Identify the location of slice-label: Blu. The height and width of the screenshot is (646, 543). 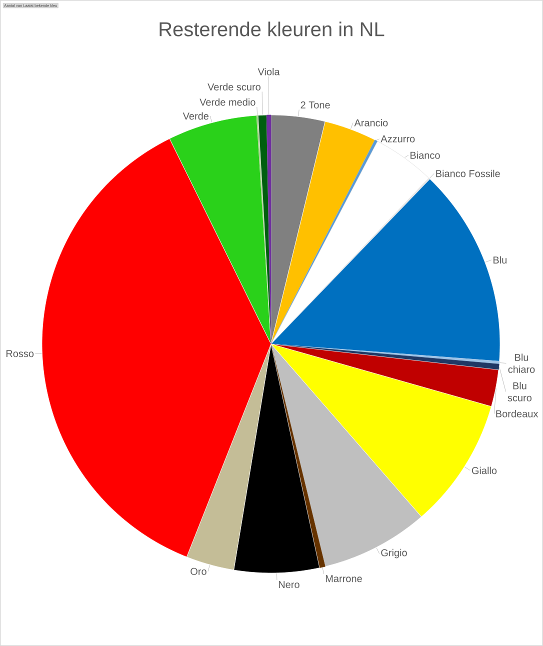
(500, 260).